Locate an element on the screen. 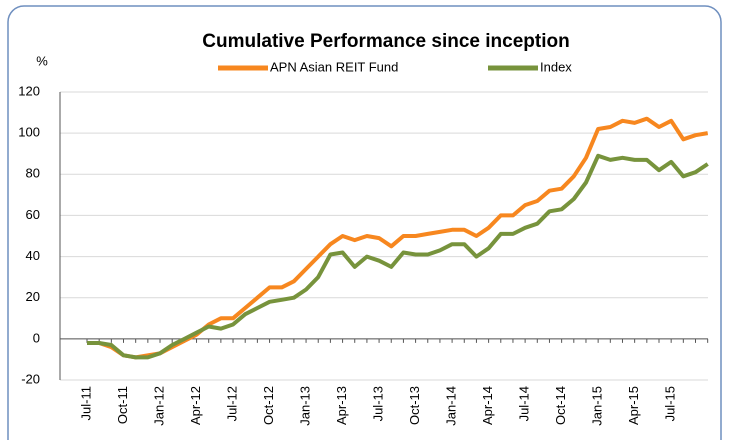 Image resolution: width=729 pixels, height=440 pixels. x-tick-label: Apr-15 is located at coordinates (633, 405).